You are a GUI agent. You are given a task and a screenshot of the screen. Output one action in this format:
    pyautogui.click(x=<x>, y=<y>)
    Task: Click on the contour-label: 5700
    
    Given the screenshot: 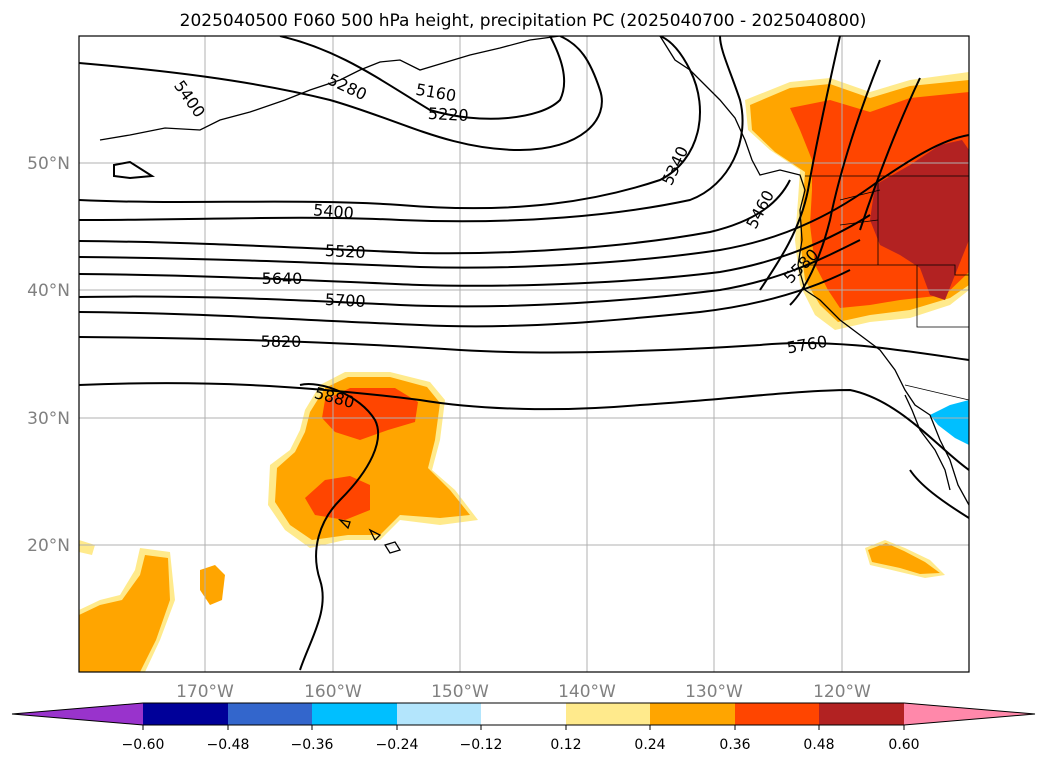 What is the action you would take?
    pyautogui.click(x=345, y=300)
    